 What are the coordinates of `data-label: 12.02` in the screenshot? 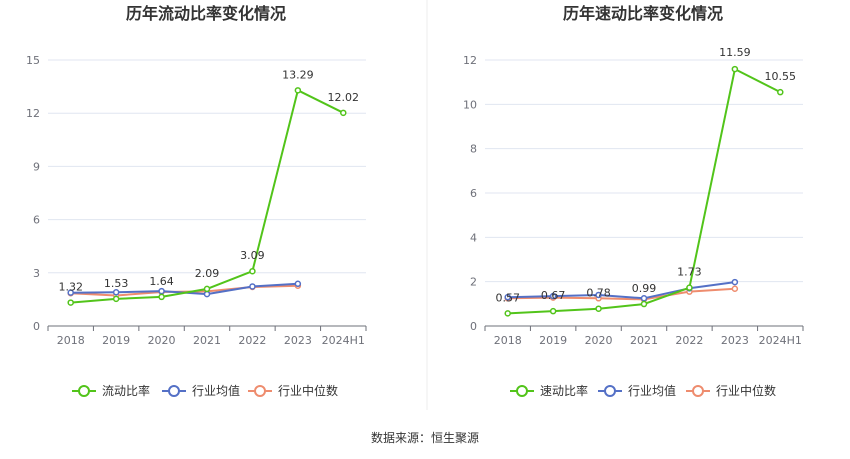 It's located at (344, 97).